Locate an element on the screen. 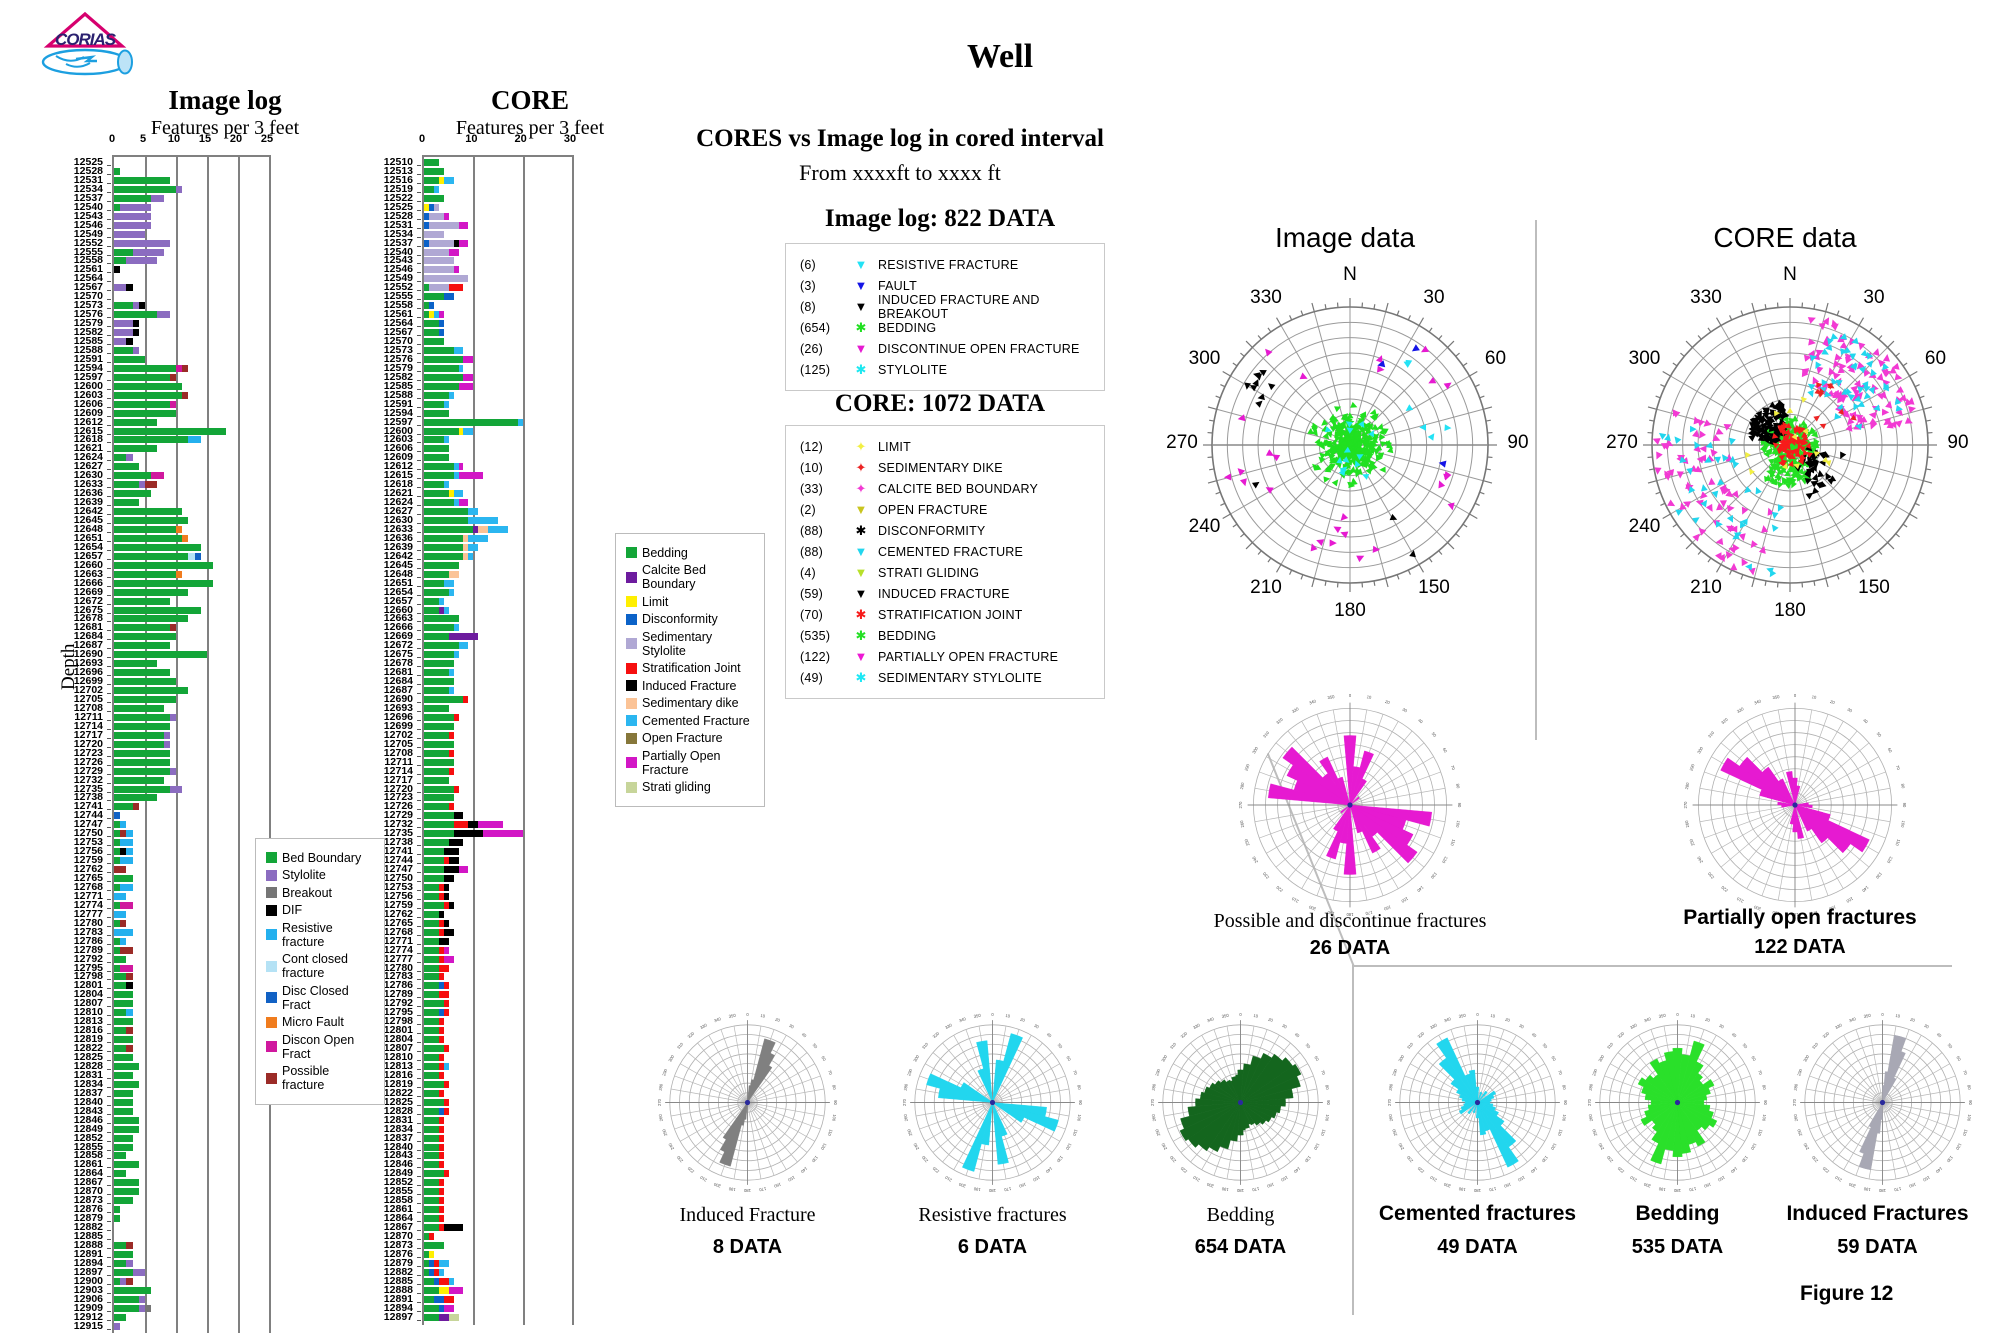 This screenshot has width=2000, height=1333. svg-text: 50 is located at coordinates (1879, 734).